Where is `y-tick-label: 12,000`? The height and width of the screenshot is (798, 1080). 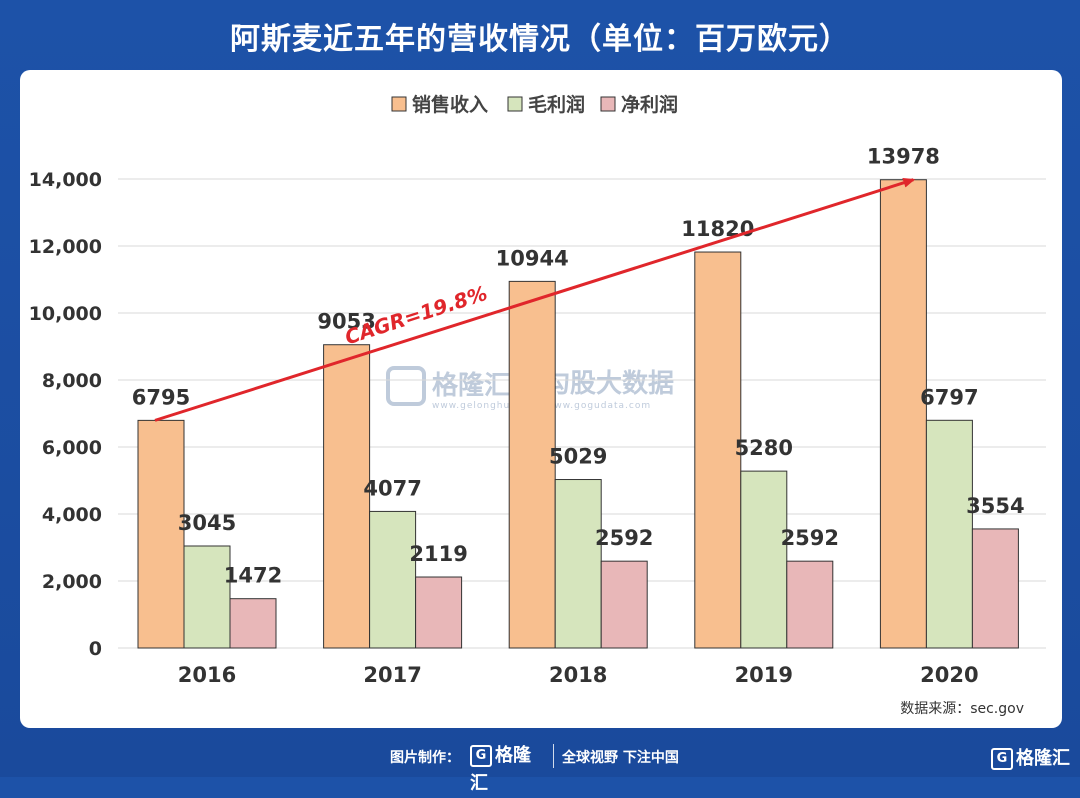 y-tick-label: 12,000 is located at coordinates (65, 247).